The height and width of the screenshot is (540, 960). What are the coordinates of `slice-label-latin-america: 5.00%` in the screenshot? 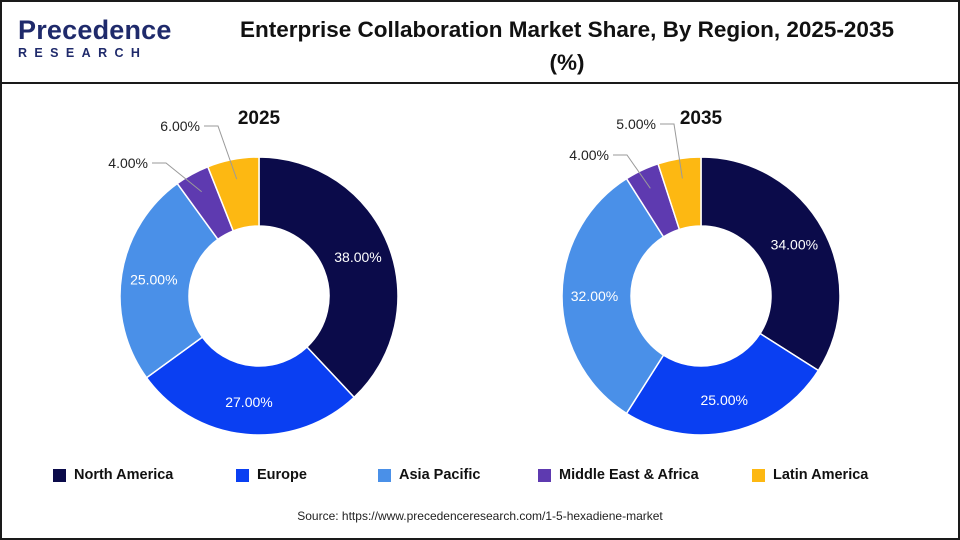 It's located at (636, 124).